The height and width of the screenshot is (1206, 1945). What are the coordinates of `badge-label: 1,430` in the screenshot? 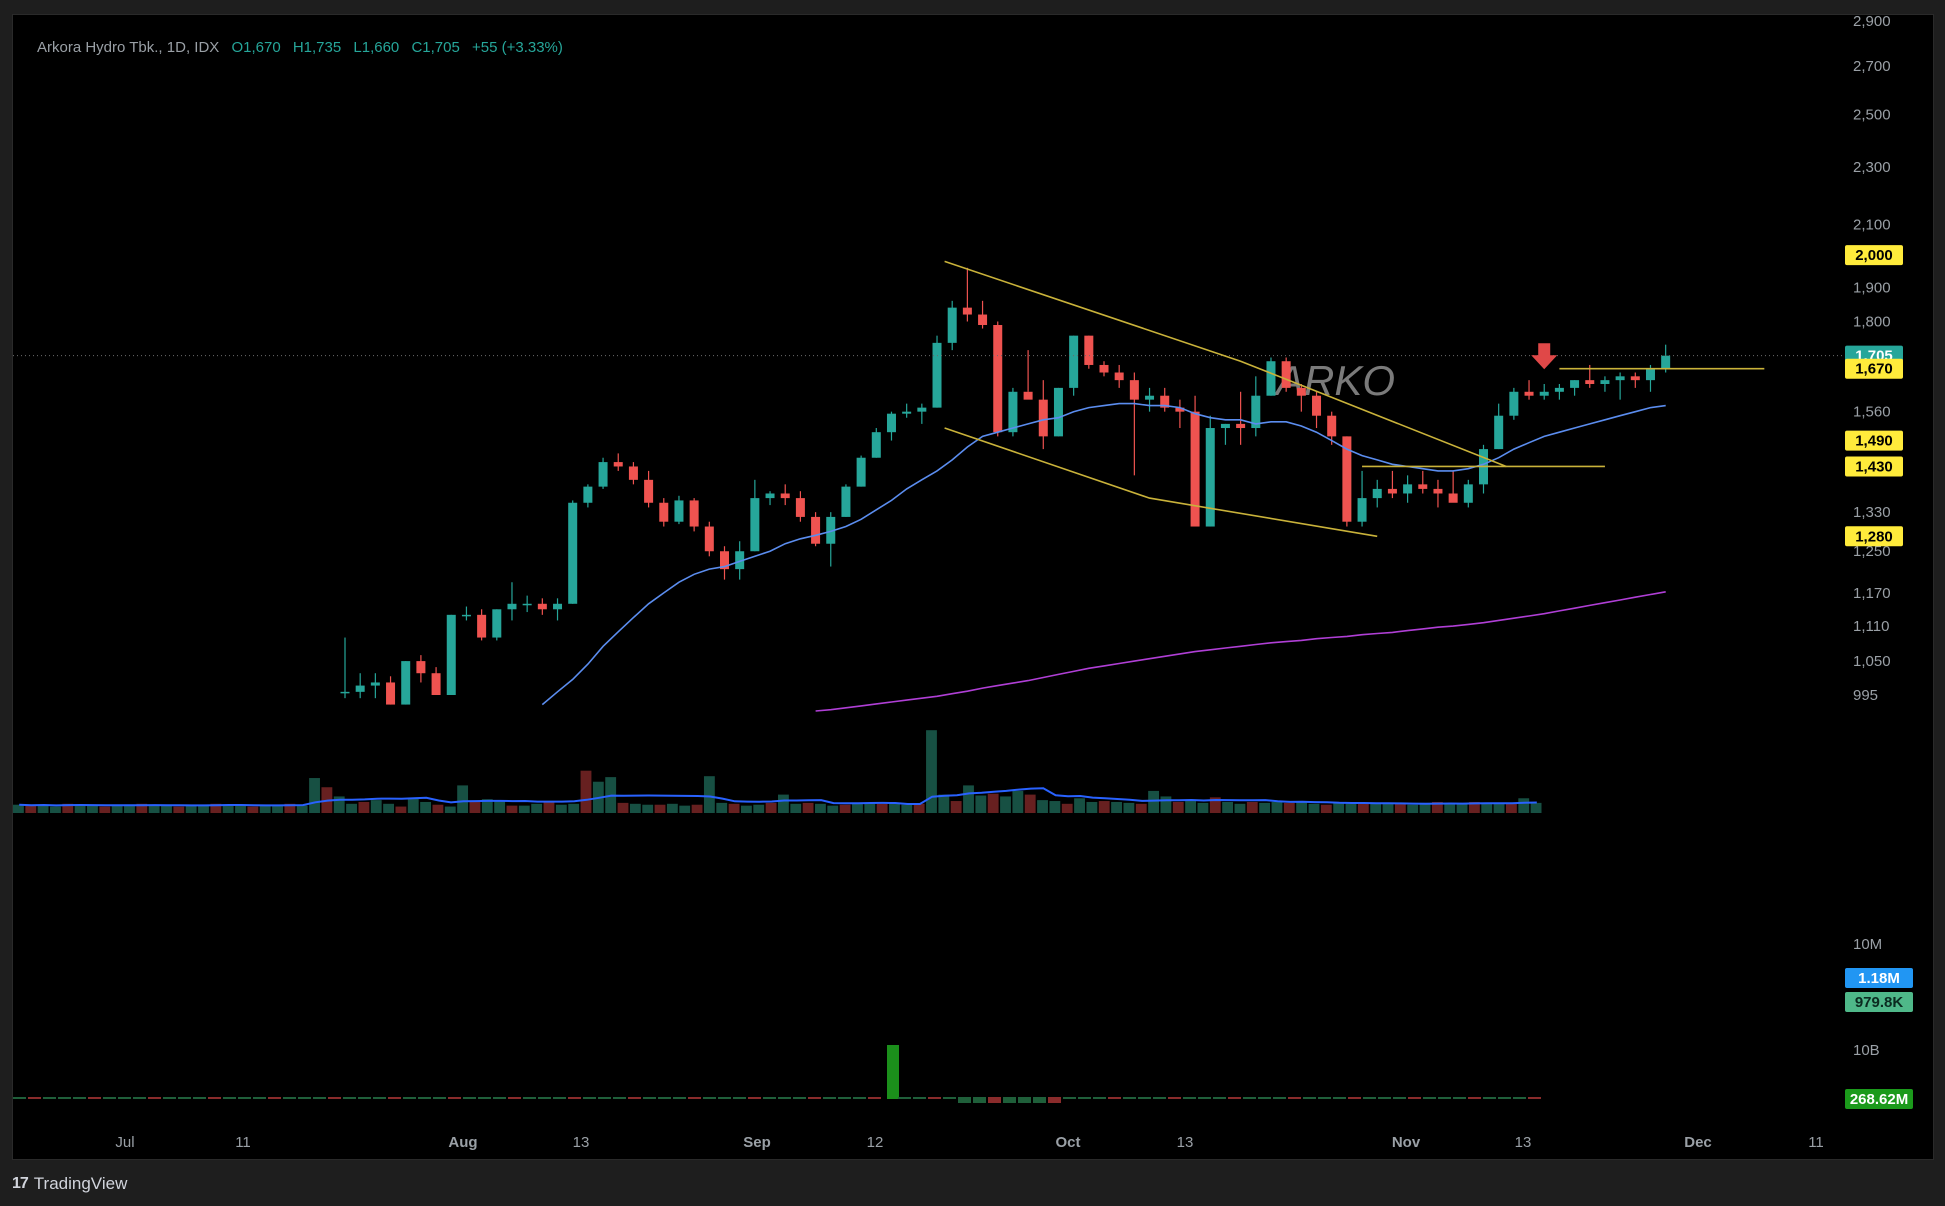 It's located at (1874, 466).